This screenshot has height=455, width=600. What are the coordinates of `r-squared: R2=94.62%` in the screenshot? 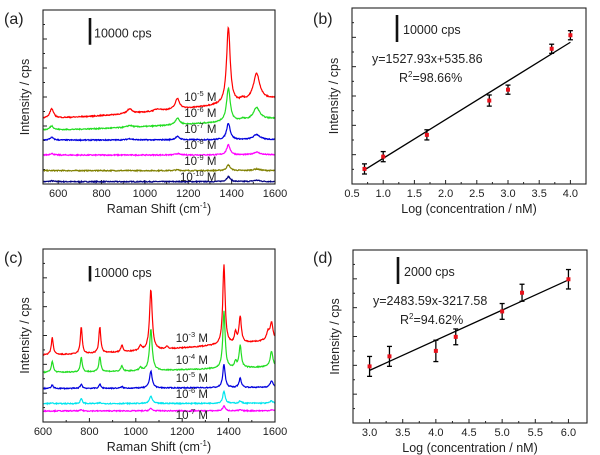 It's located at (431, 319).